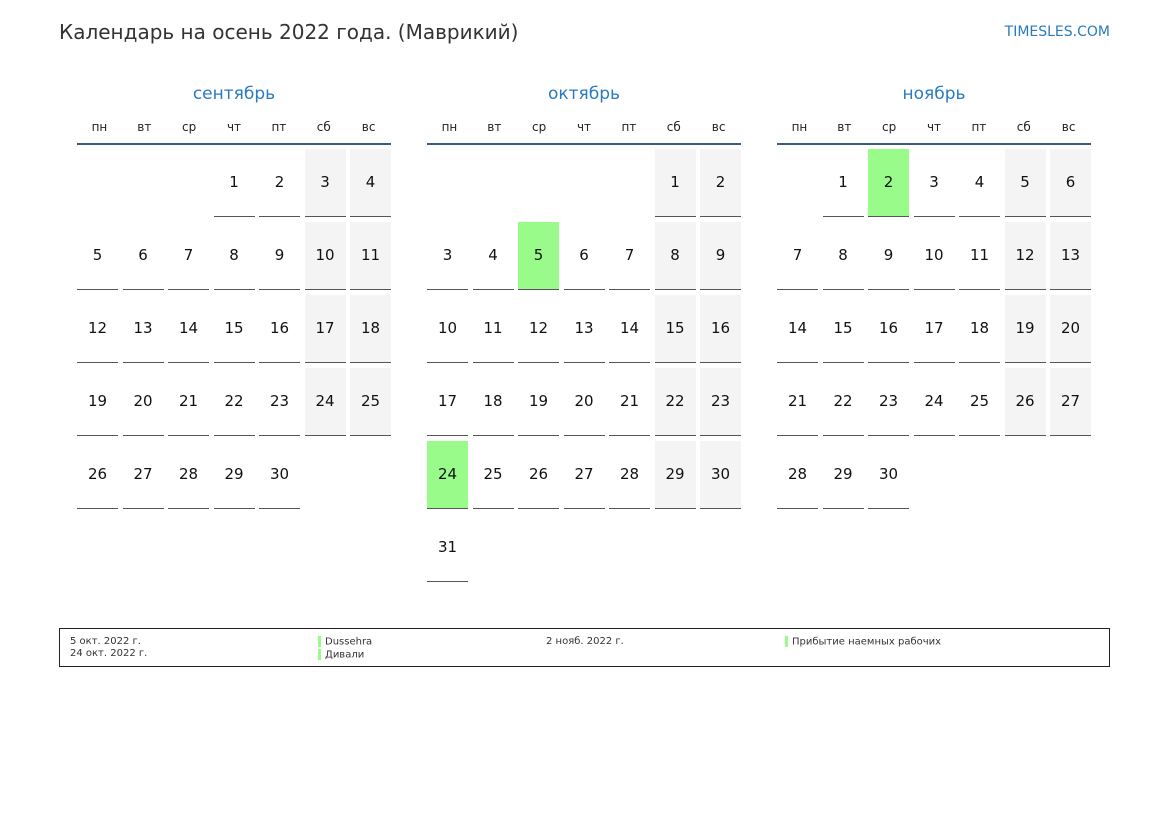 The width and height of the screenshot is (1169, 827). Describe the element at coordinates (447, 548) in the screenshot. I see `day-cell: 31` at that location.